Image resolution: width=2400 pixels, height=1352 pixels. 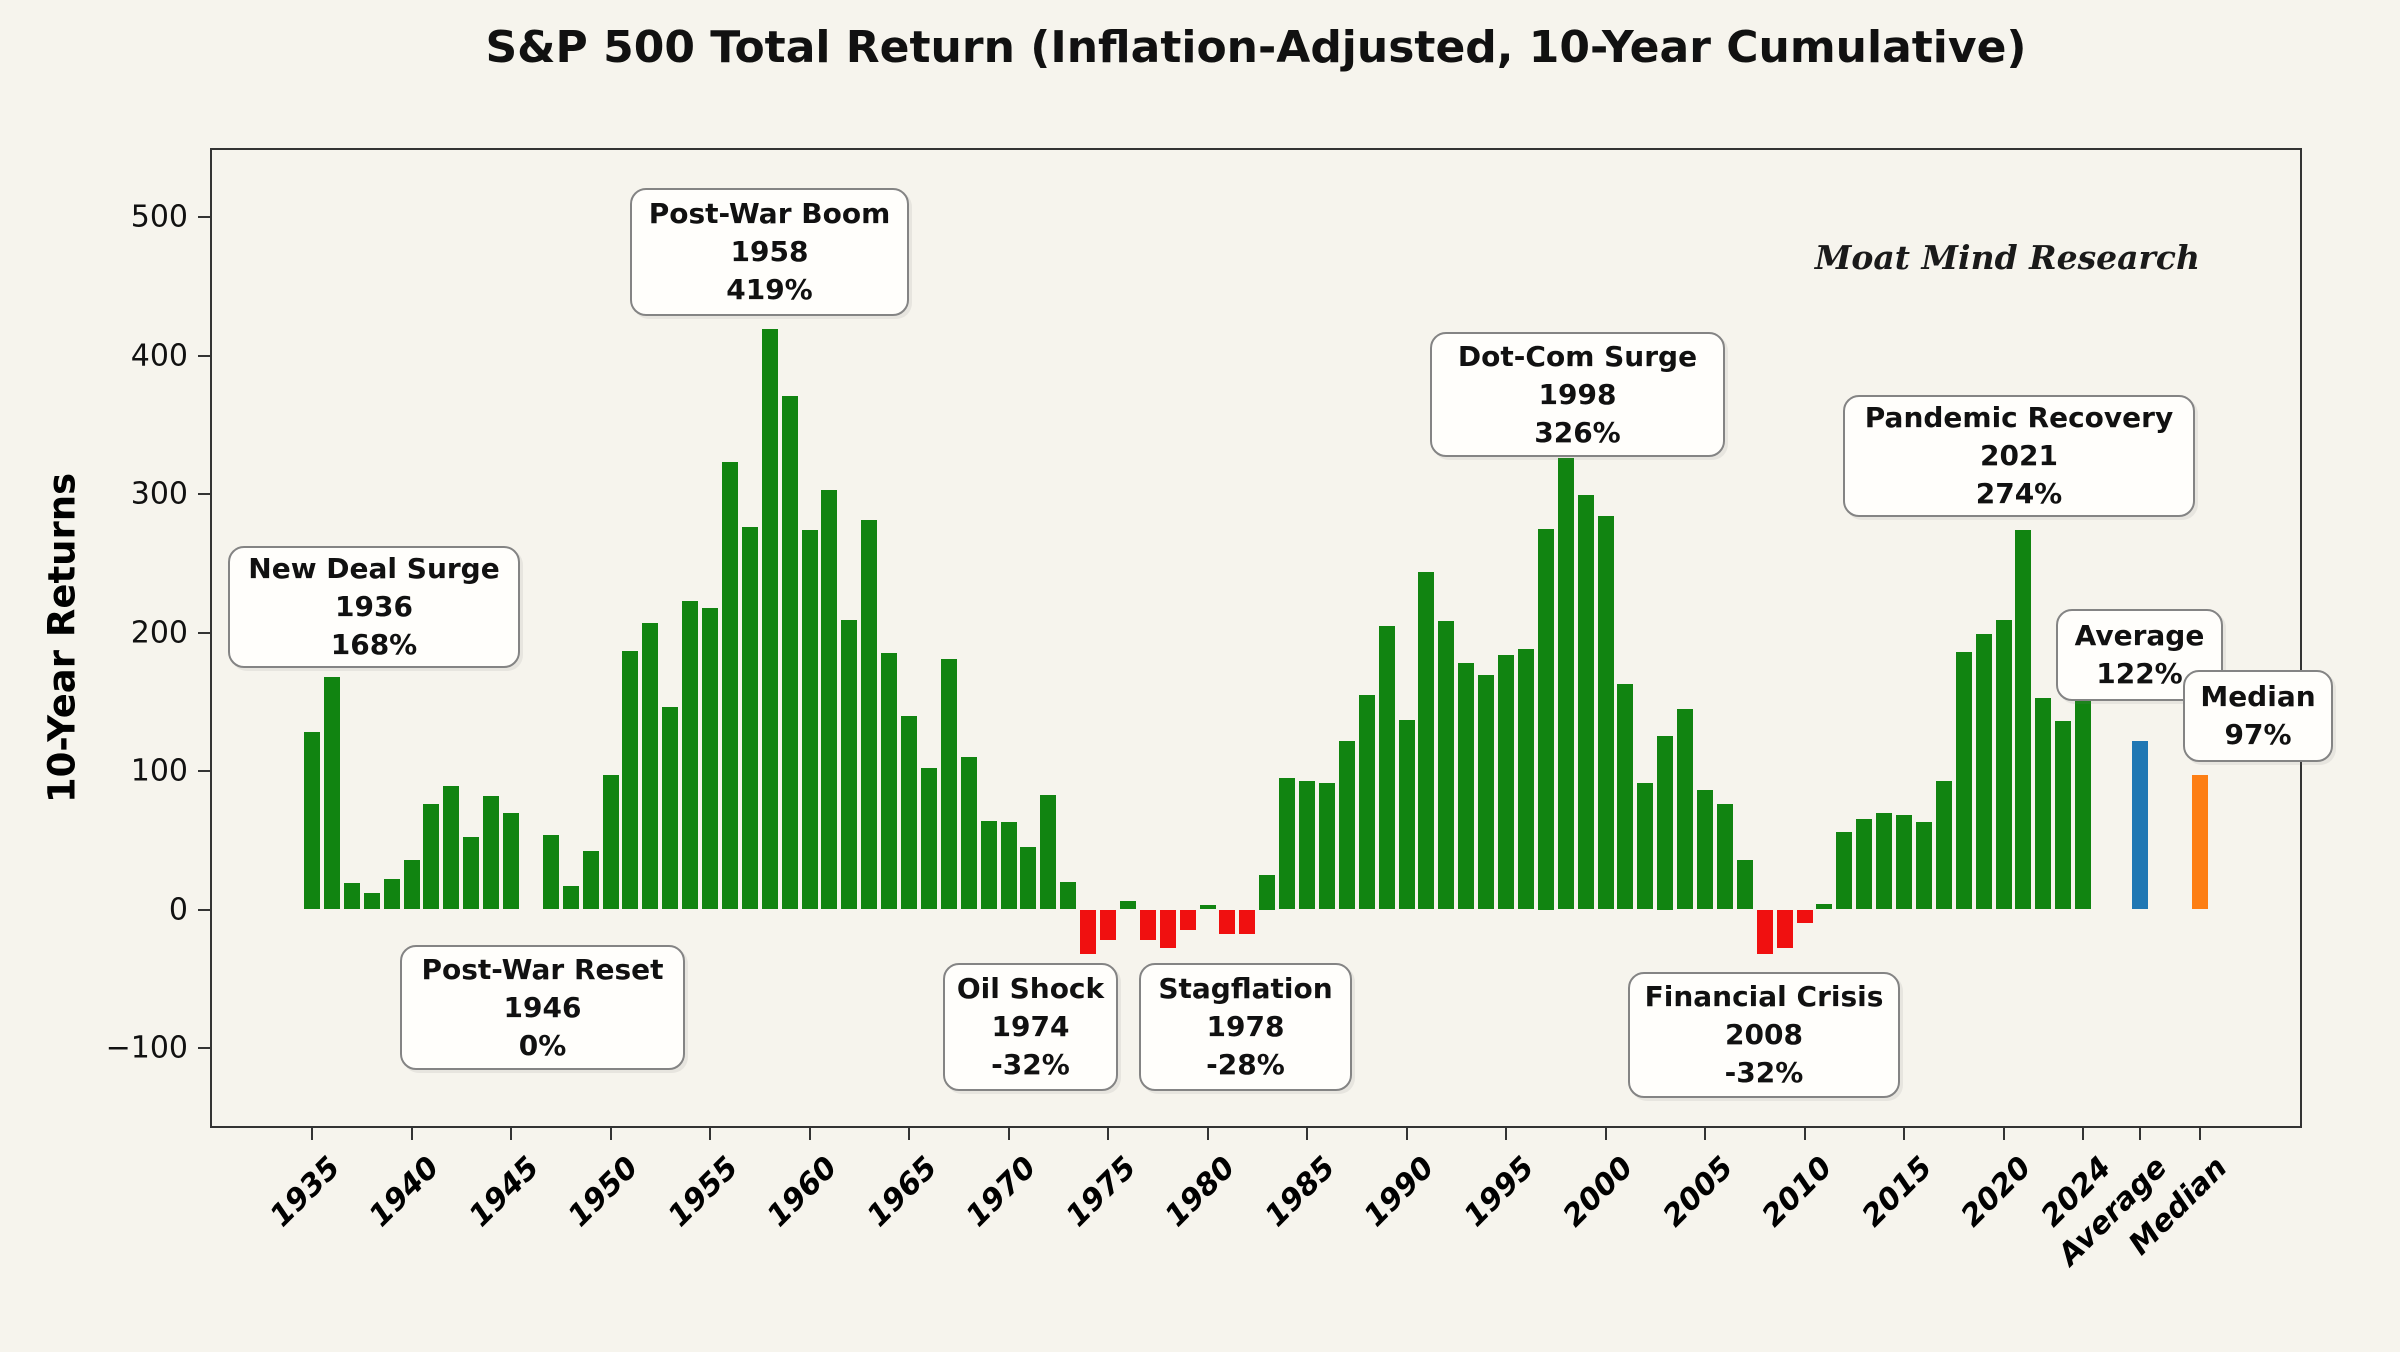 What do you see at coordinates (2019, 493) in the screenshot?
I see `annotation-line: 274%` at bounding box center [2019, 493].